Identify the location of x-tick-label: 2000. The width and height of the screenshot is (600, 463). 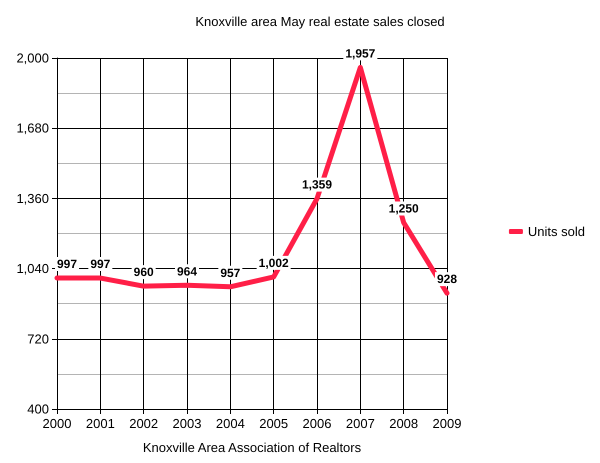
(57, 423).